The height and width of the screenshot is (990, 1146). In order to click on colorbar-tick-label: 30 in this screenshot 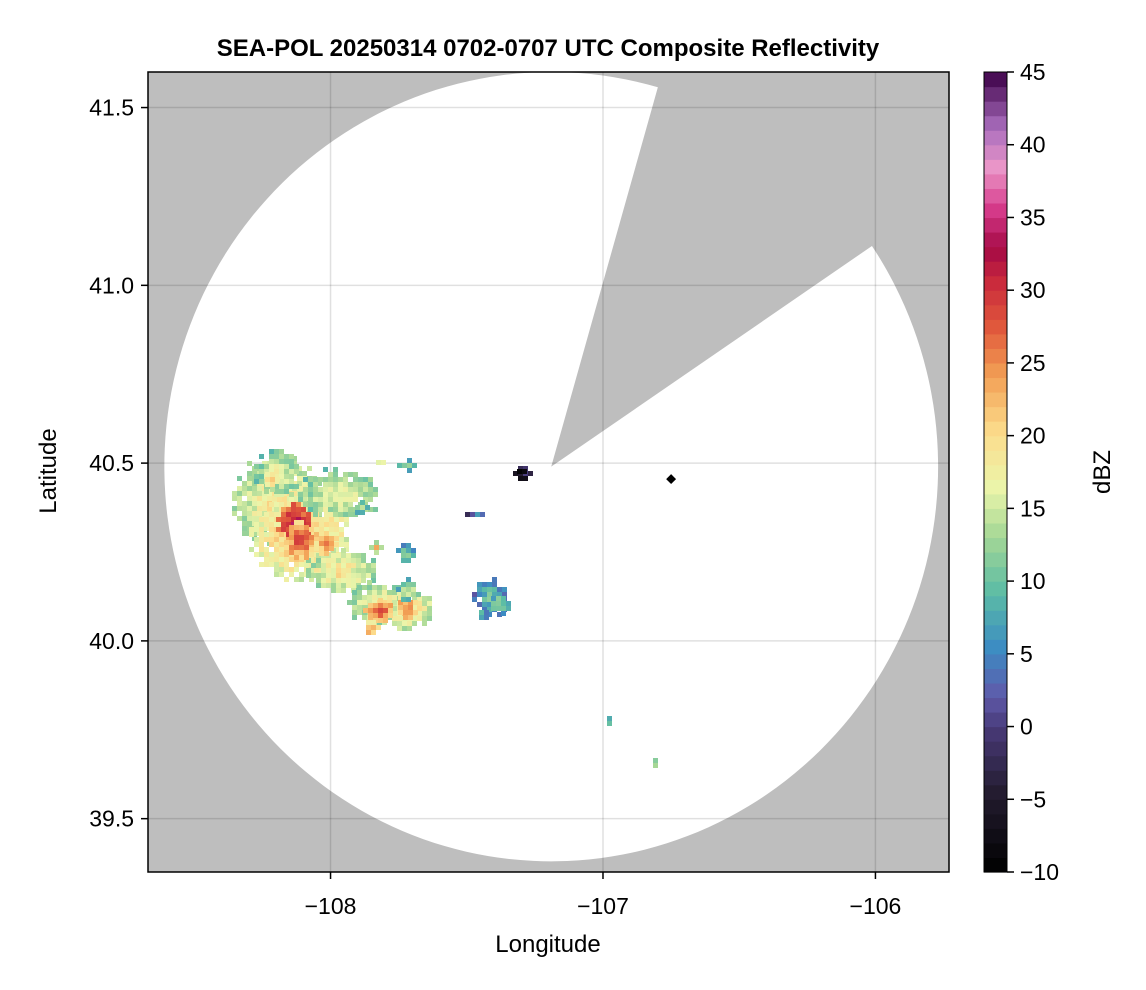, I will do `click(1033, 290)`.